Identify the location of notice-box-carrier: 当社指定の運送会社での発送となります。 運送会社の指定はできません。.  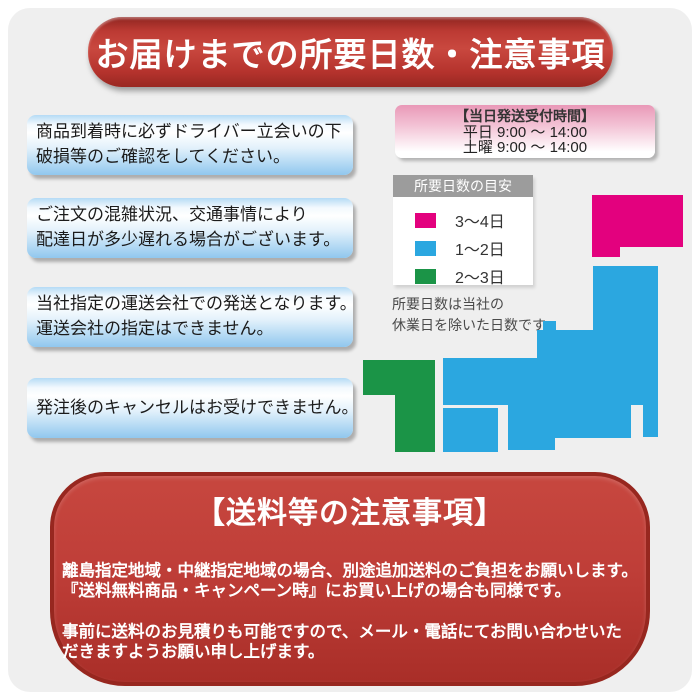
(192, 317).